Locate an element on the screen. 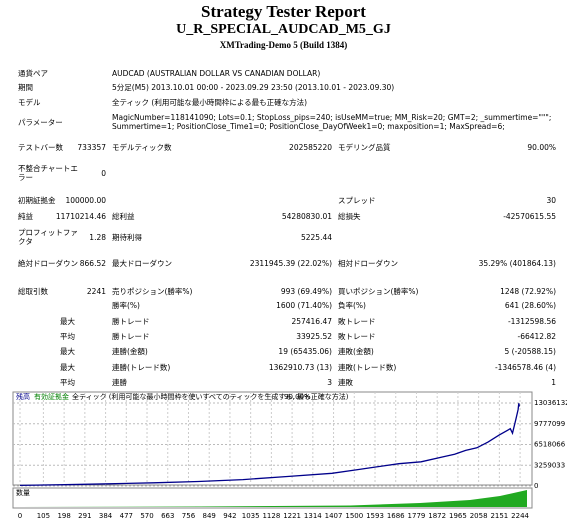 This screenshot has width=567, height=523. cell-value: 30 is located at coordinates (551, 200).